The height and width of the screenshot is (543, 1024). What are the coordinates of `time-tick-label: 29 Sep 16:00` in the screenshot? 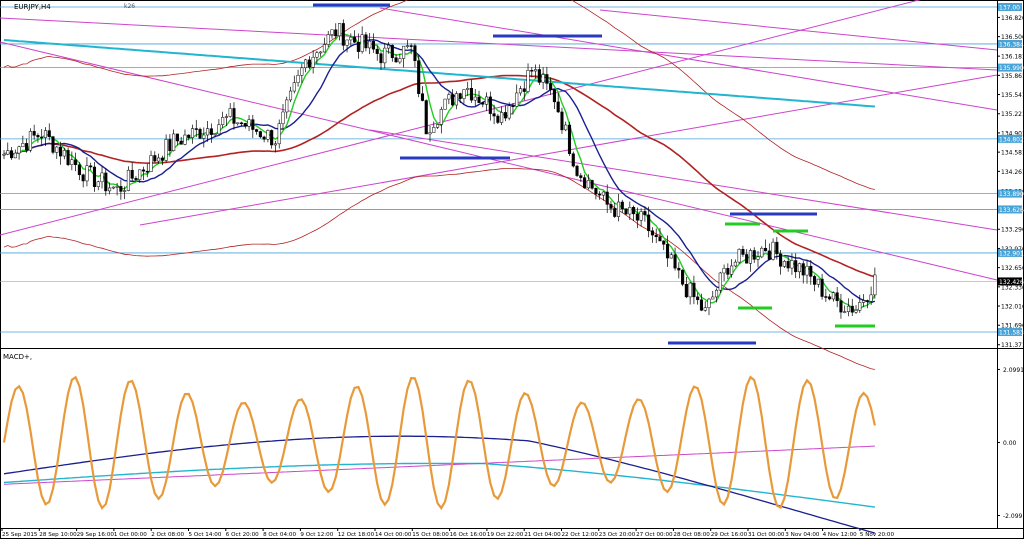 It's located at (96, 535).